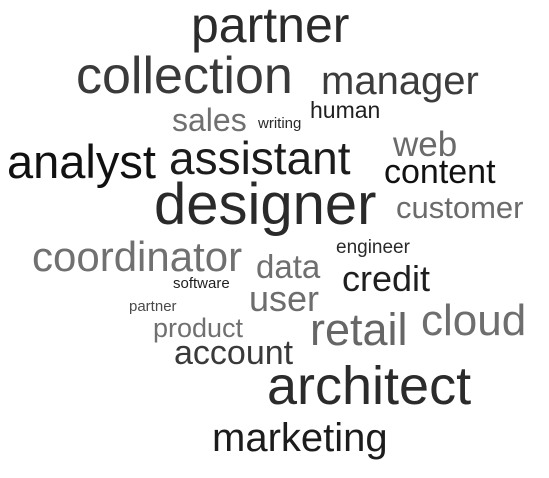 This screenshot has height=478, width=549. Describe the element at coordinates (284, 298) in the screenshot. I see `word-user: user` at that location.